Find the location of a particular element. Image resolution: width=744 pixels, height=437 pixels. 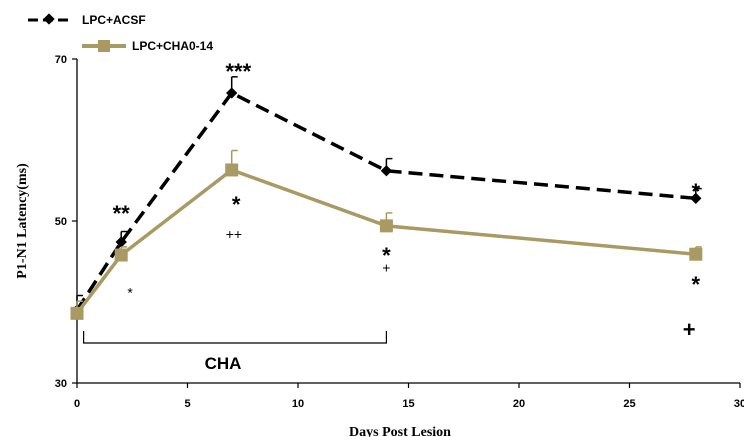

cha-bracket: CHA is located at coordinates (235, 352).